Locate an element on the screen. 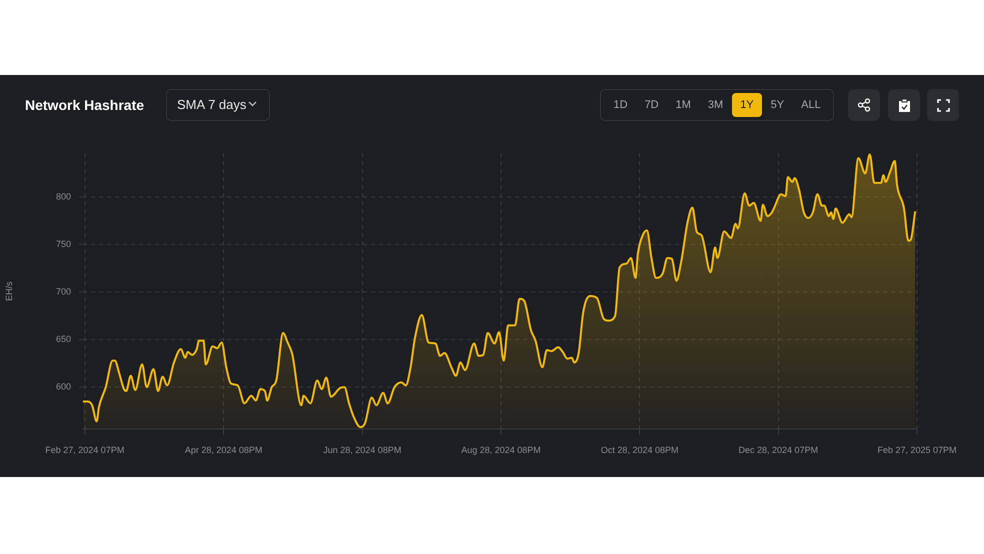 This screenshot has width=984, height=554. y-tick-label: 700 is located at coordinates (63, 291).